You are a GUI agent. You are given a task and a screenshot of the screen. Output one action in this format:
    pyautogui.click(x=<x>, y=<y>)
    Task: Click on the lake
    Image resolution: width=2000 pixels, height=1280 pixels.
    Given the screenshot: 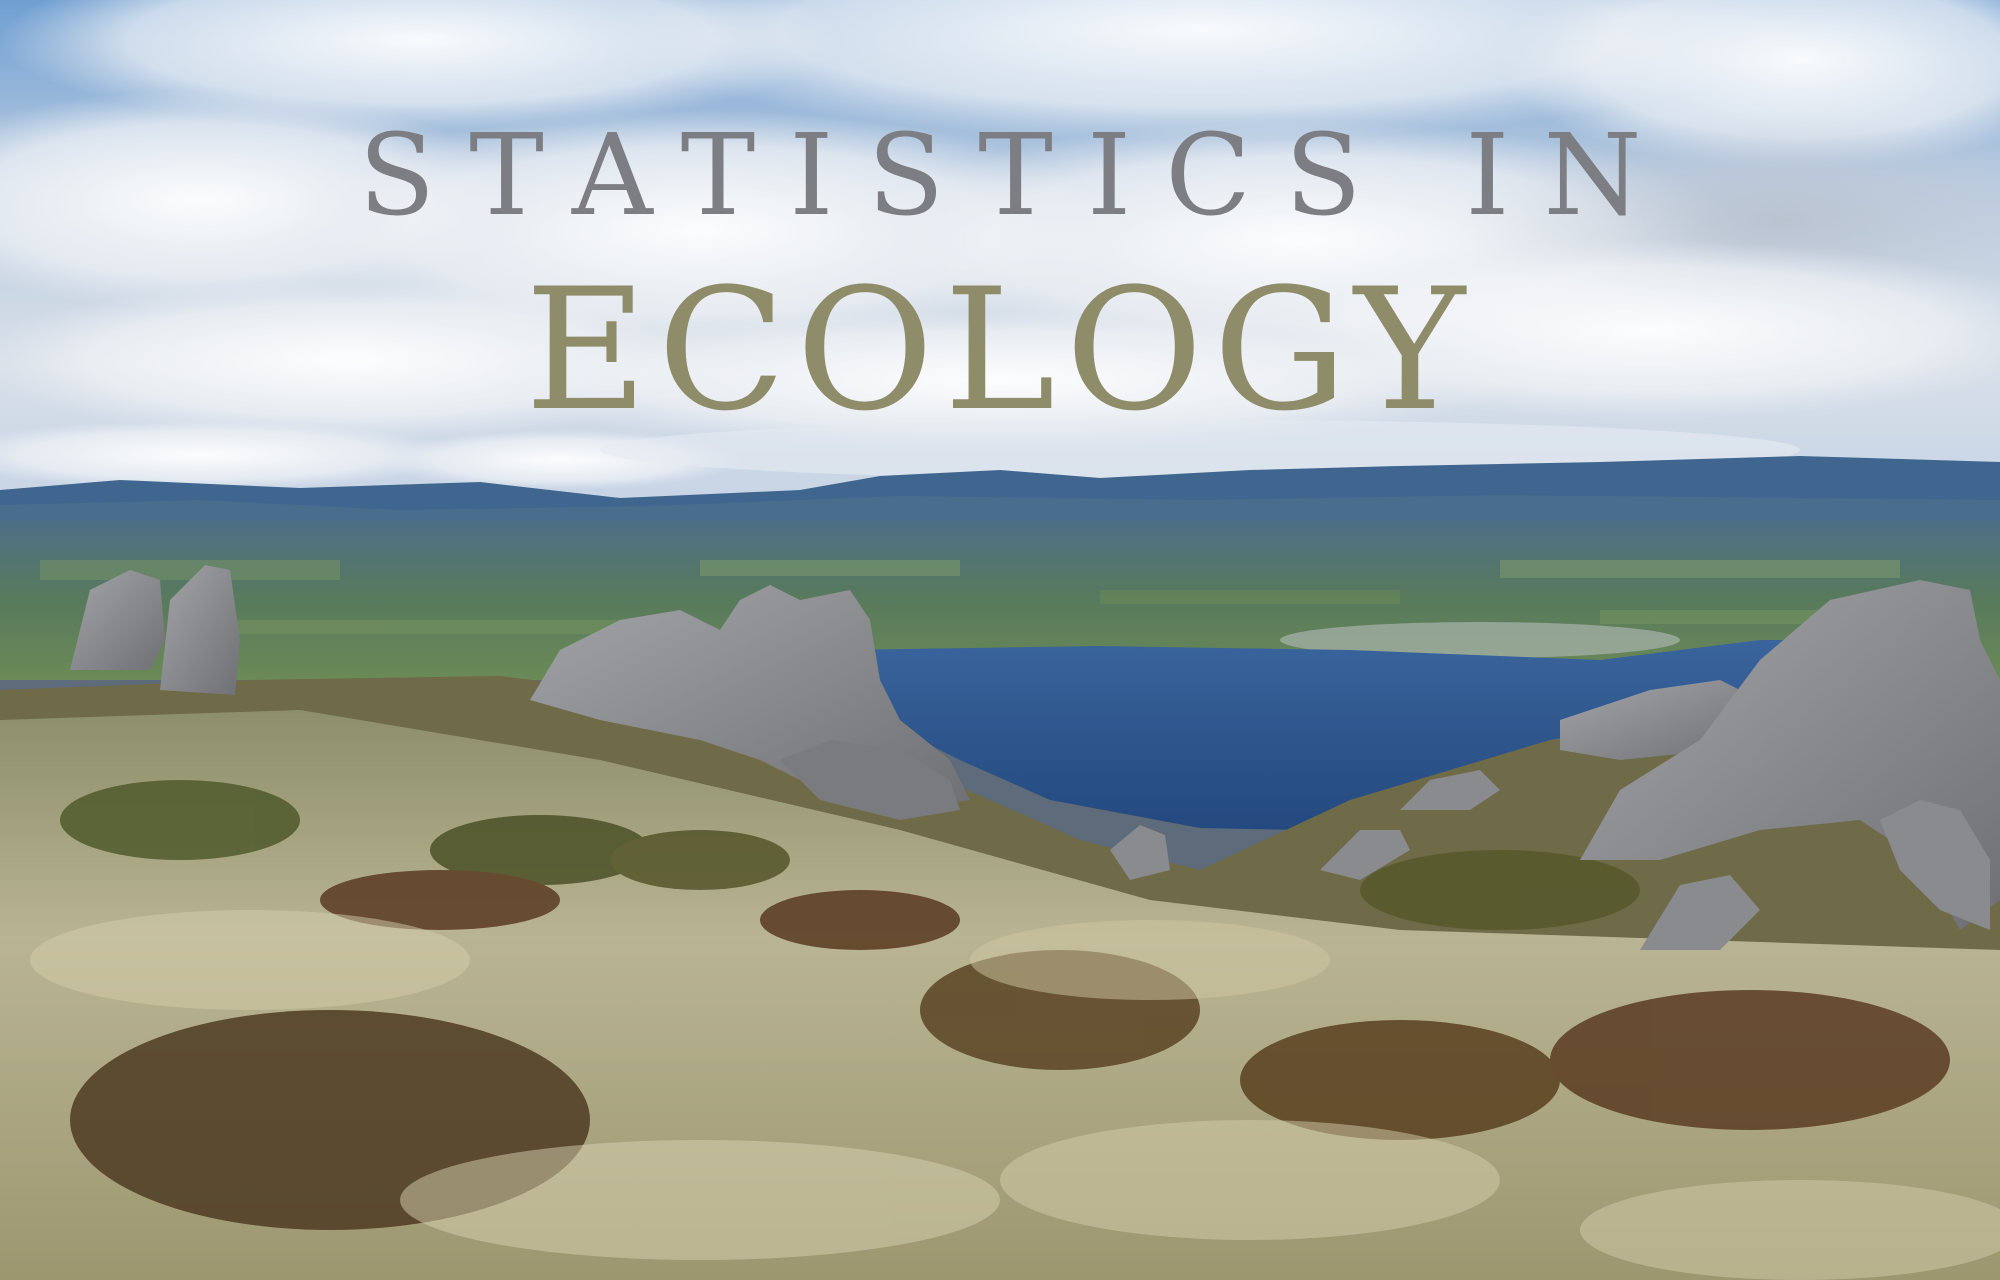 What is the action you would take?
    pyautogui.click(x=1320, y=735)
    